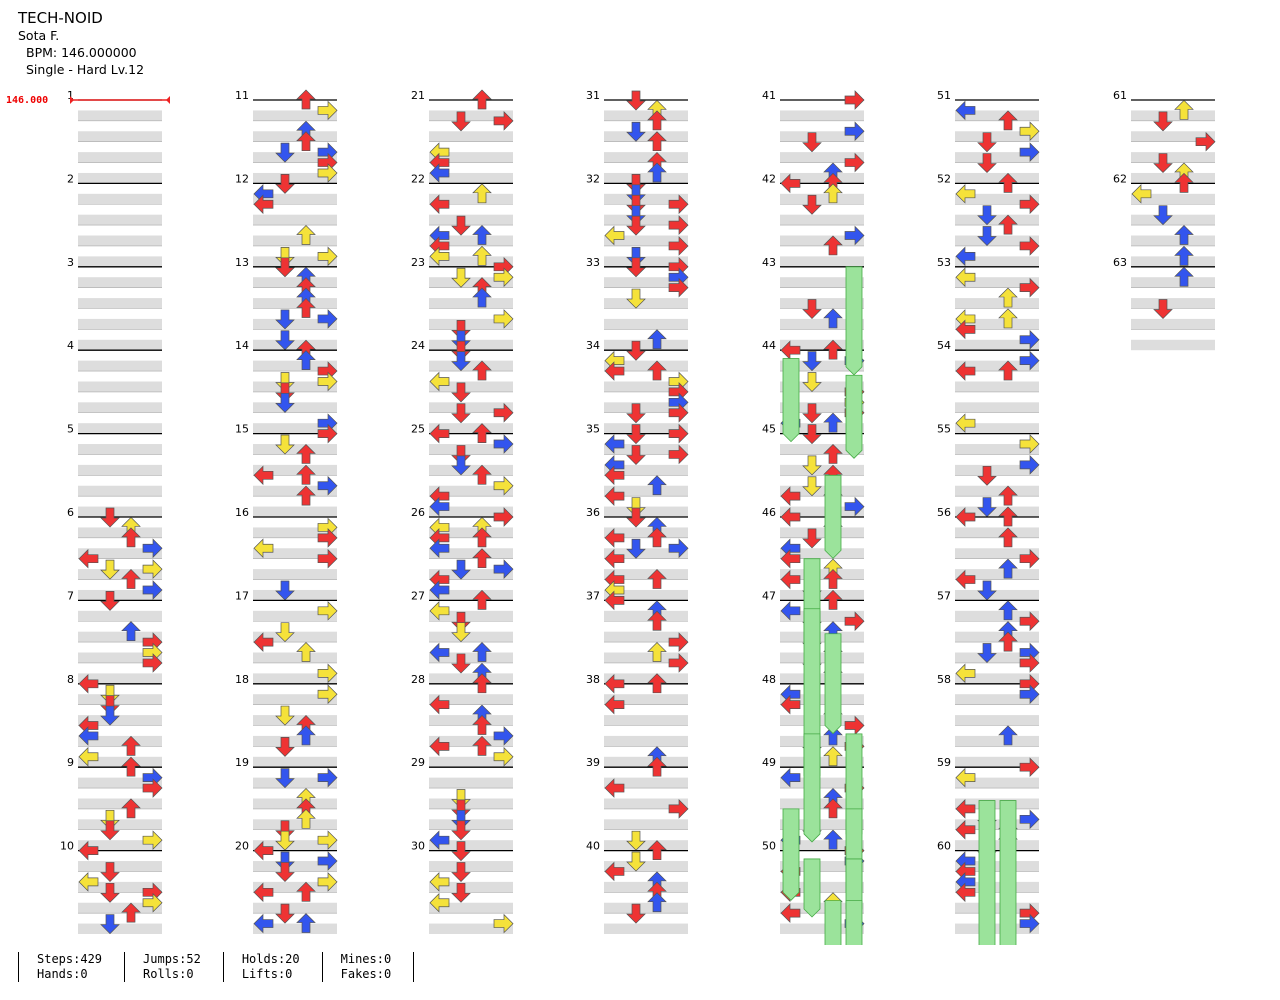 The image size is (1280, 1000). What do you see at coordinates (1164, 303) in the screenshot?
I see `measure: 63` at bounding box center [1164, 303].